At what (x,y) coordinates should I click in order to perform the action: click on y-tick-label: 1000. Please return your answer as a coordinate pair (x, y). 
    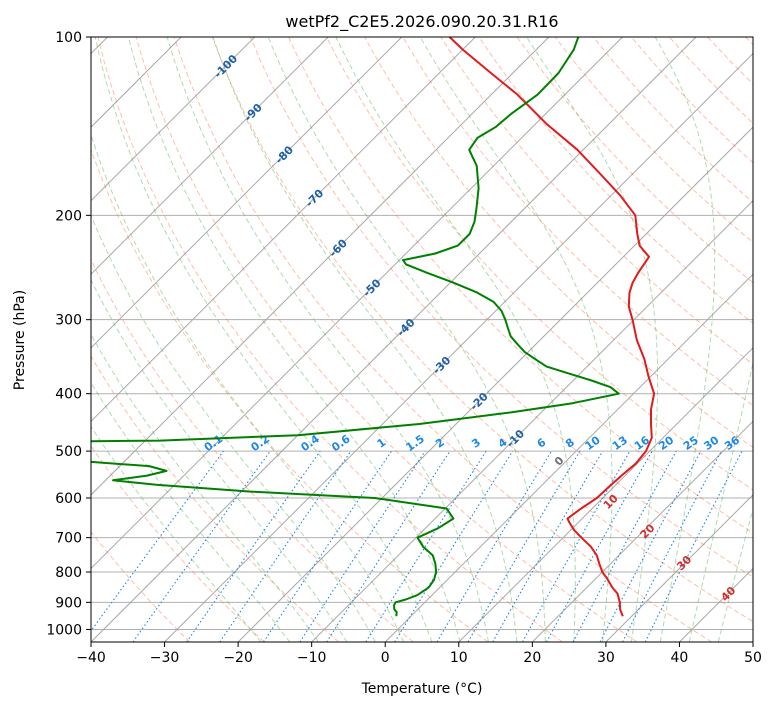
    Looking at the image, I should click on (64, 630).